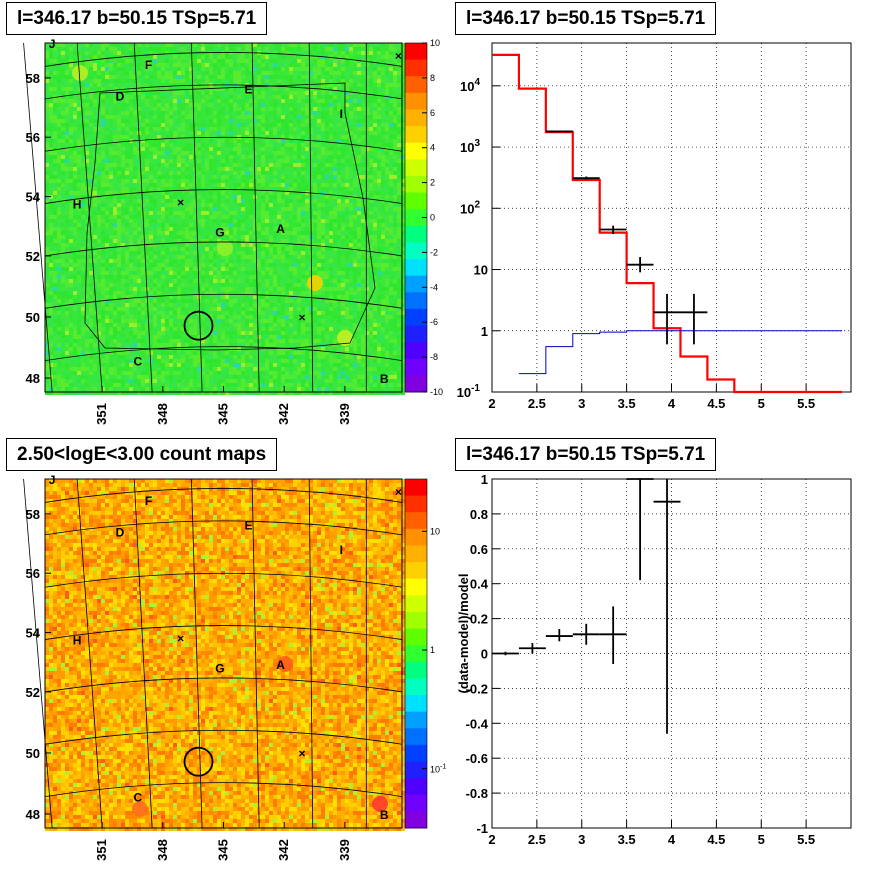  What do you see at coordinates (33, 197) in the screenshot?
I see `tl-map-ytick-label: 54` at bounding box center [33, 197].